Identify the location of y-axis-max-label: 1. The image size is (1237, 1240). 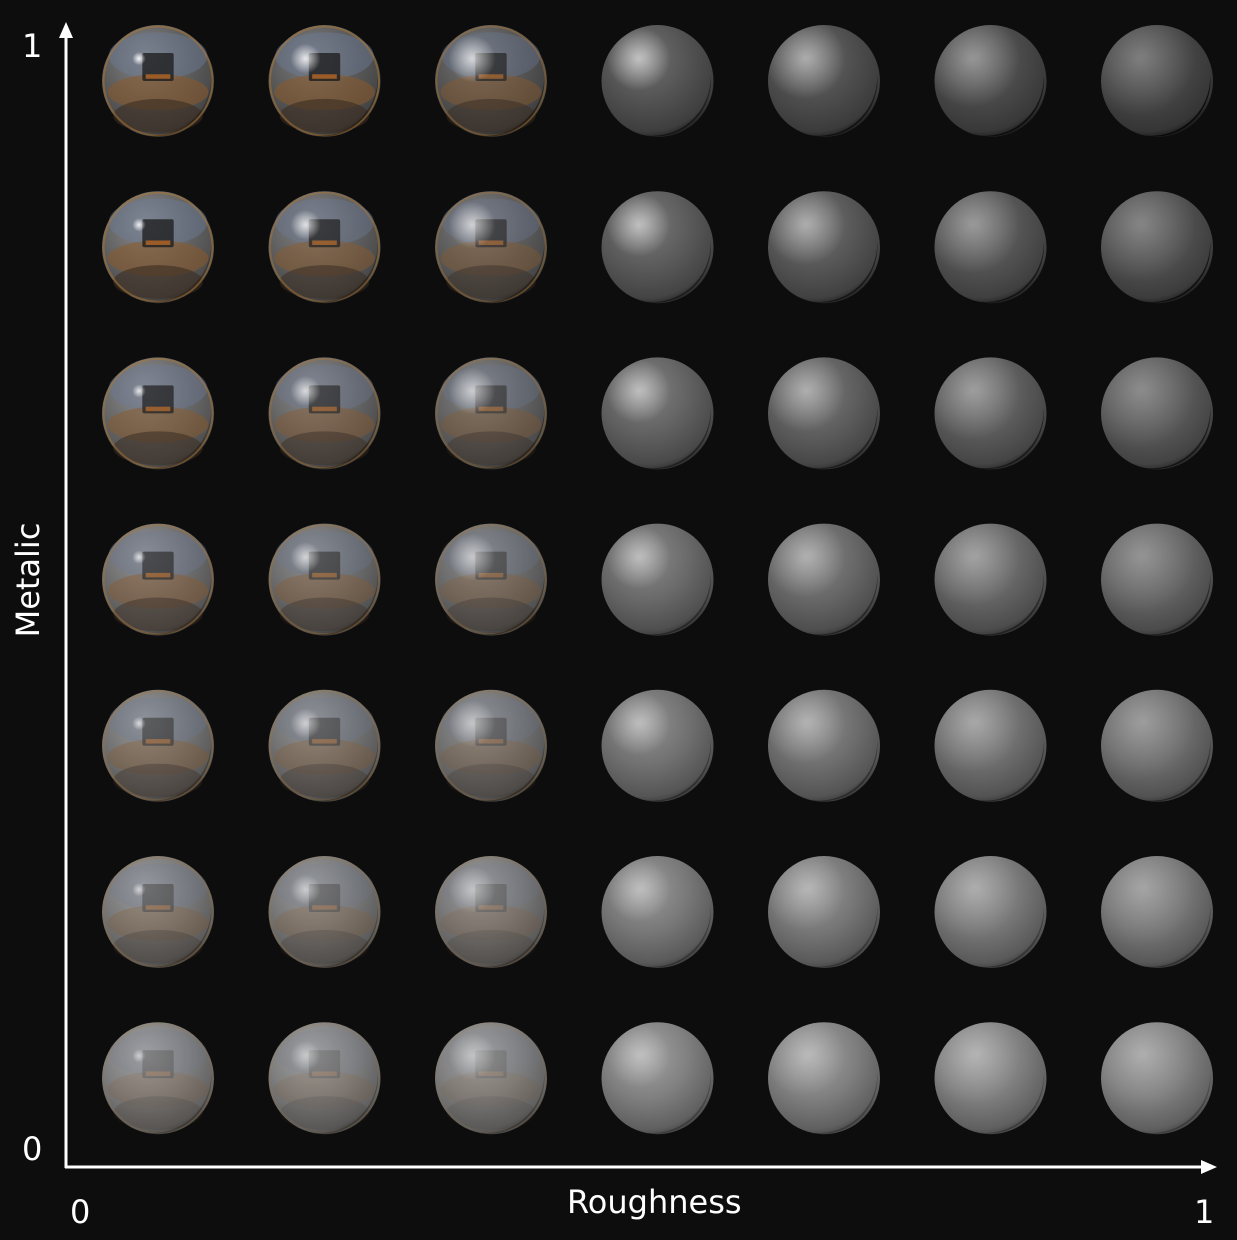
(32, 46).